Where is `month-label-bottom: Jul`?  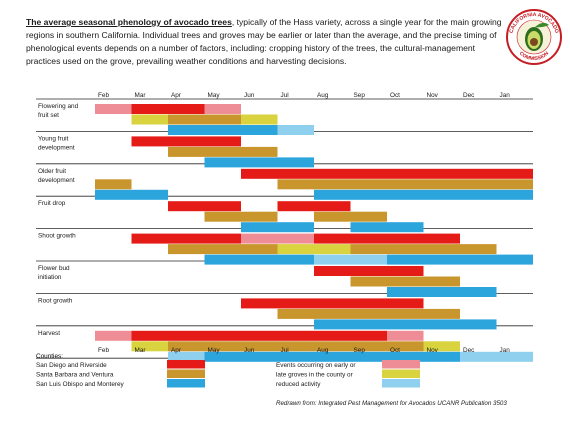
month-label-bottom: Jul is located at coordinates (285, 350).